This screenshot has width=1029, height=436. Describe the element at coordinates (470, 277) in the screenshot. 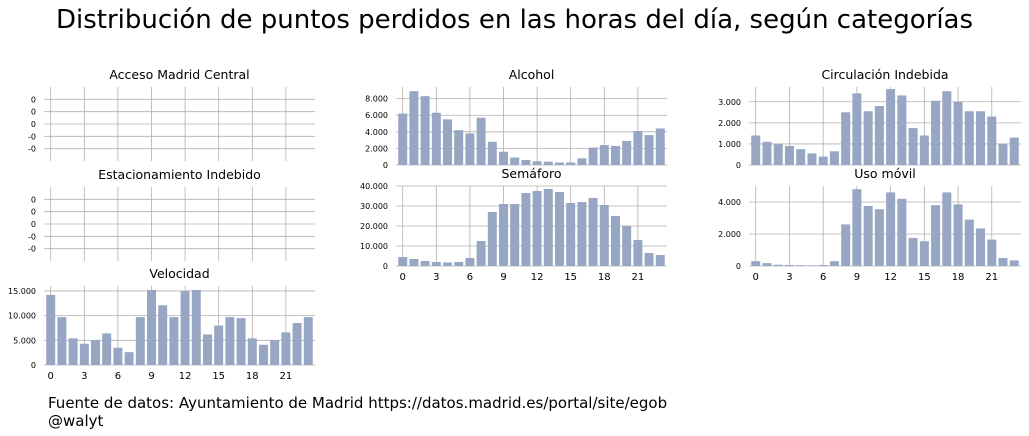

I see `x-tick-label: 6` at that location.